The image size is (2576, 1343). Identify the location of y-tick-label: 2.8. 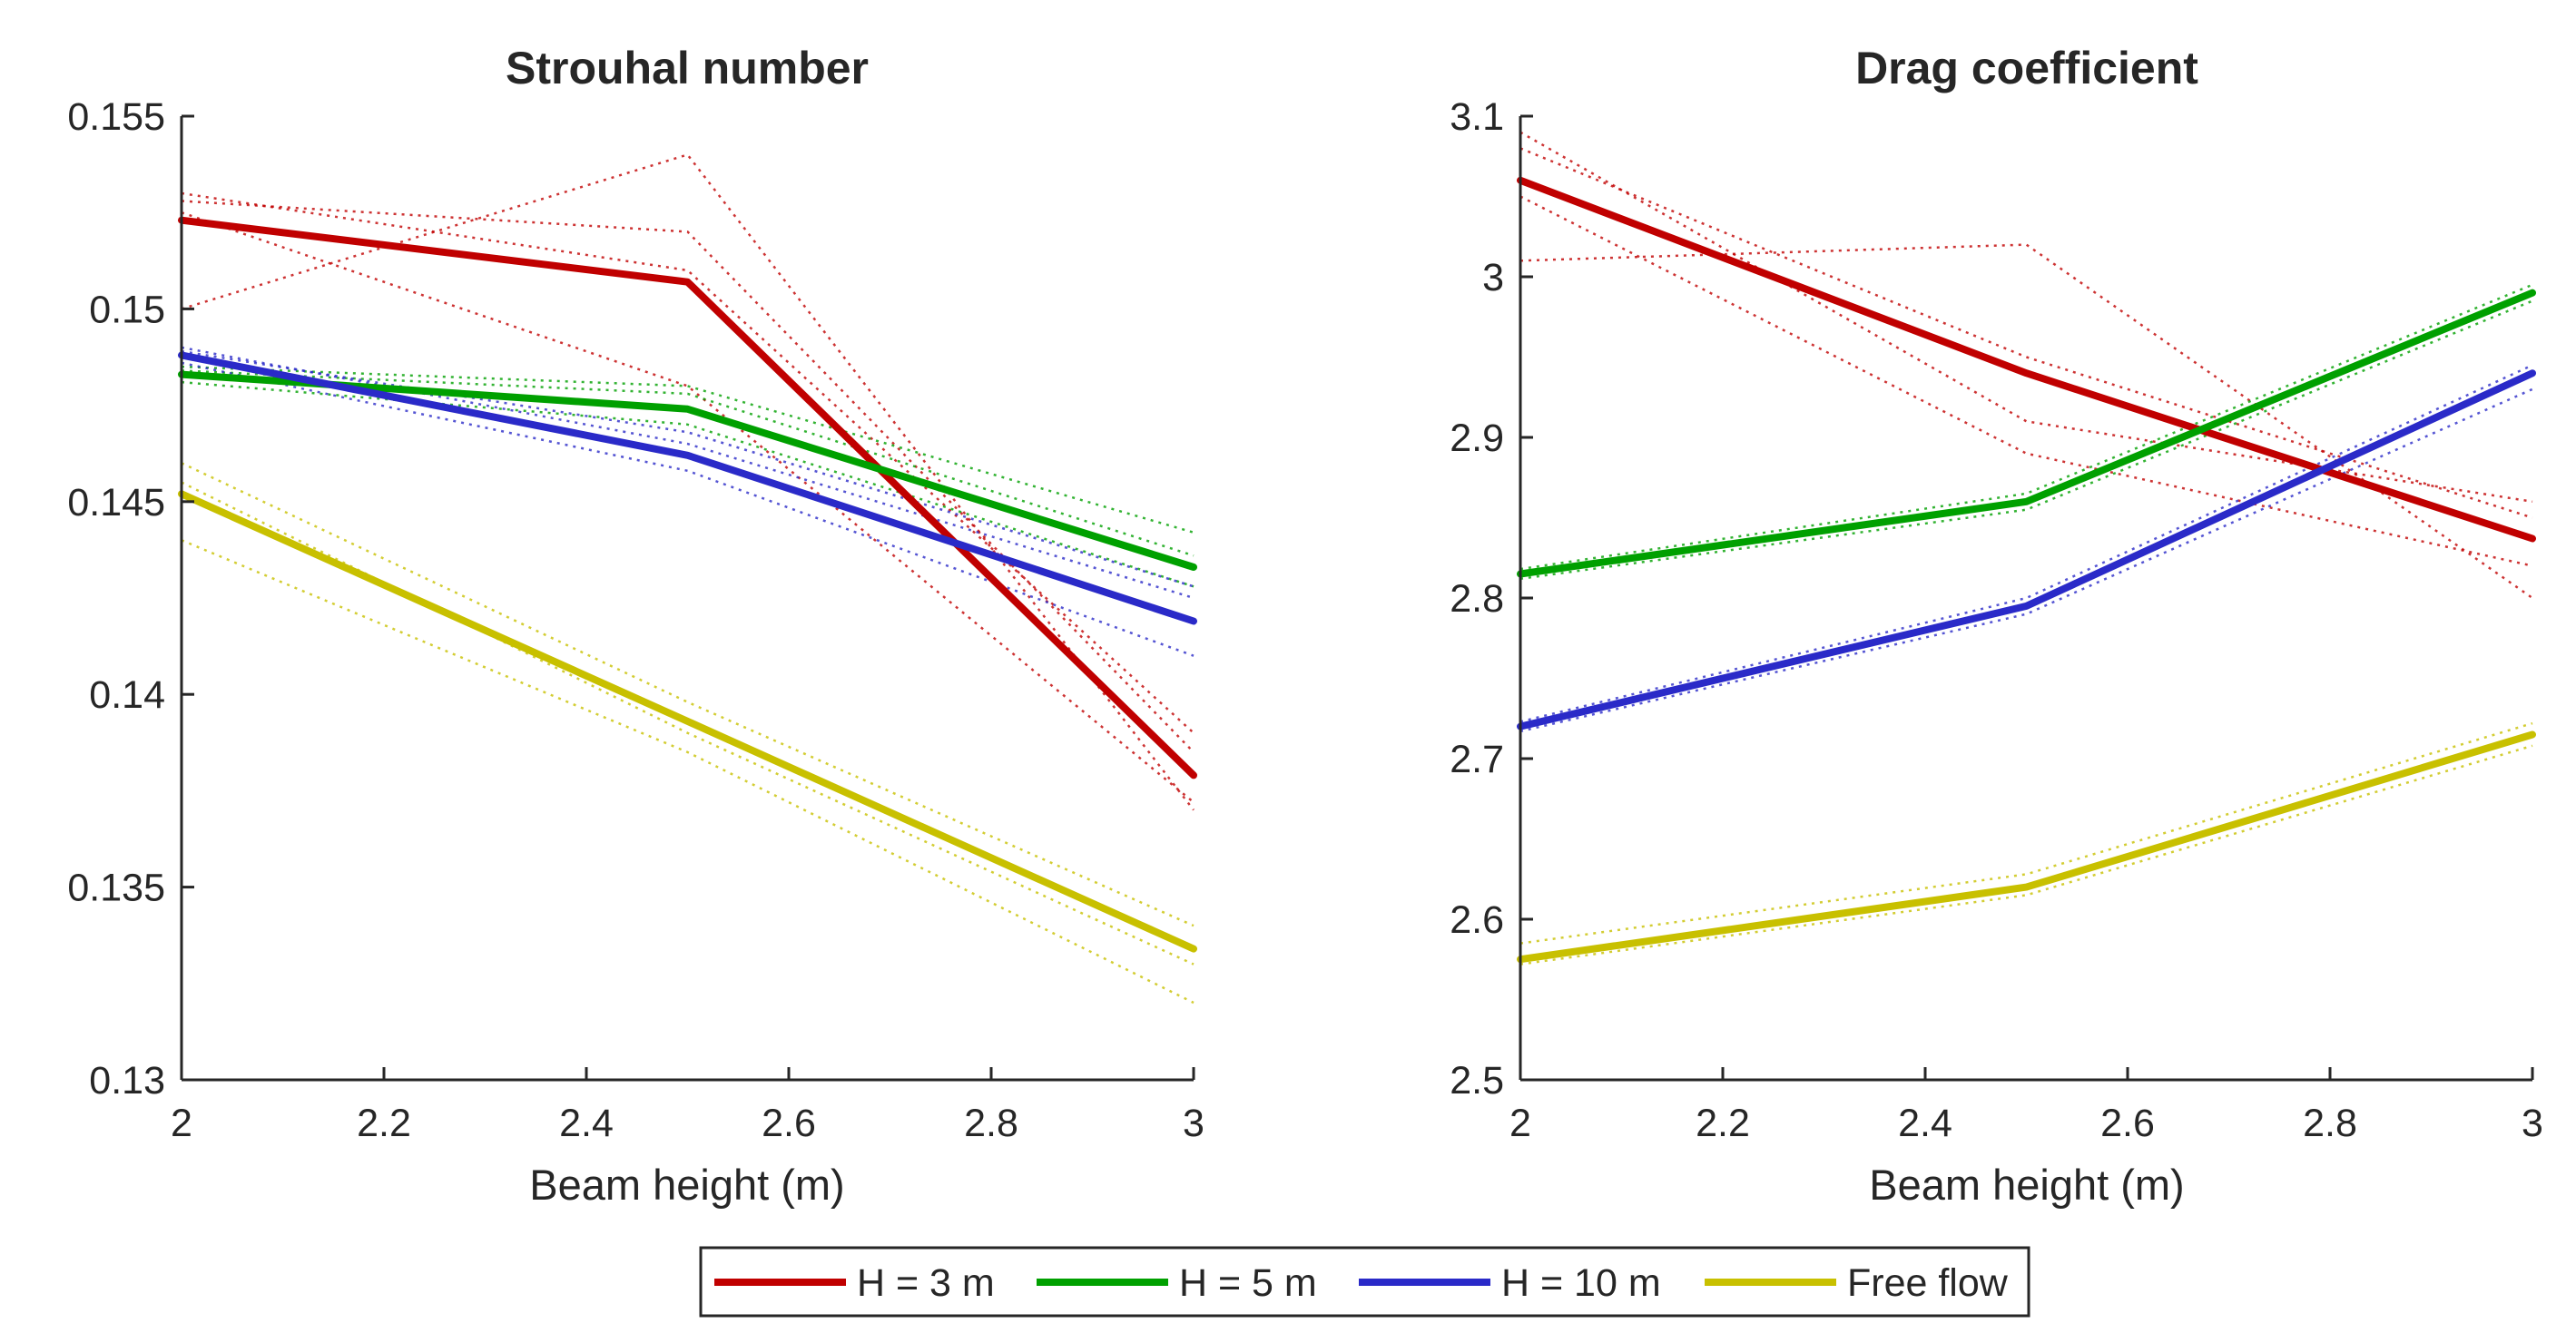
(1477, 599).